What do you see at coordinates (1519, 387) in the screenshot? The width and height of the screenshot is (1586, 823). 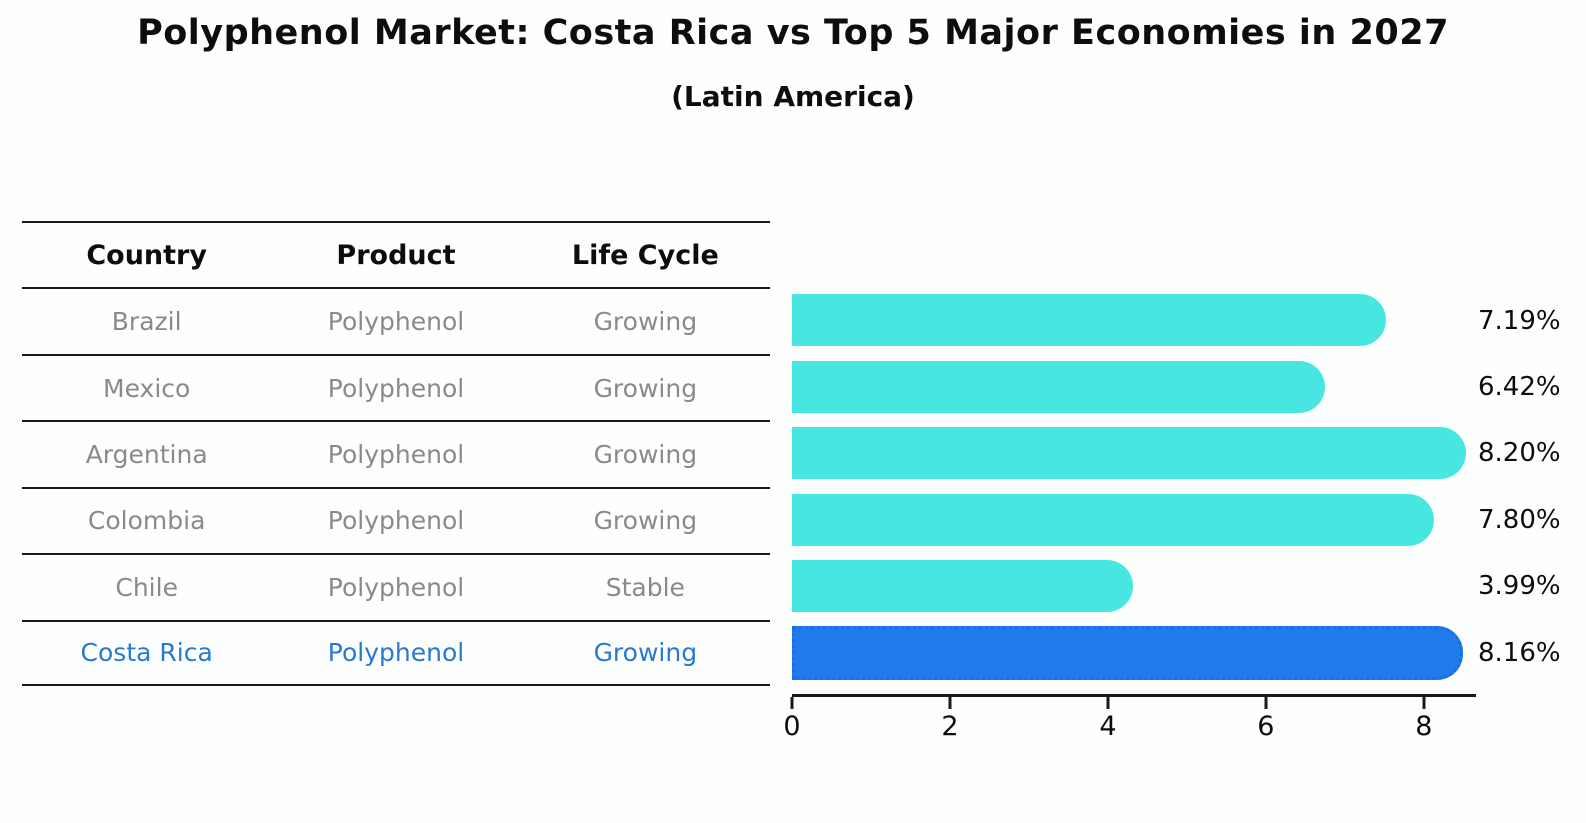 I see `value-label: 6.42%` at bounding box center [1519, 387].